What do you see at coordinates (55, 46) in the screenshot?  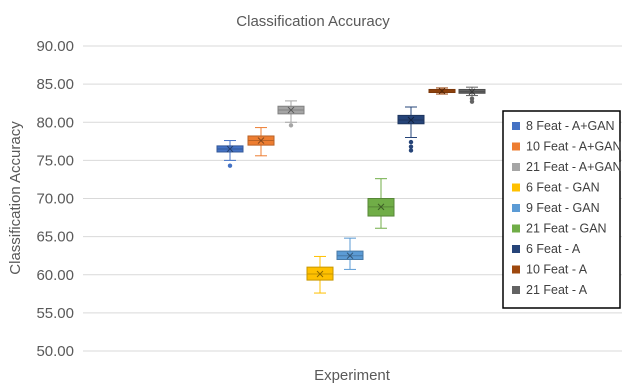 I see `y-tick-label: 90.00` at bounding box center [55, 46].